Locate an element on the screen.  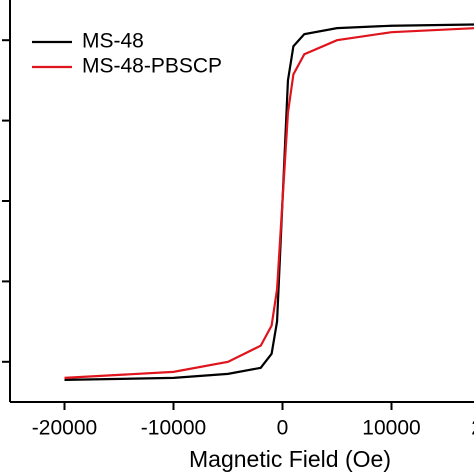
x-tick-label: -10000 is located at coordinates (173, 428).